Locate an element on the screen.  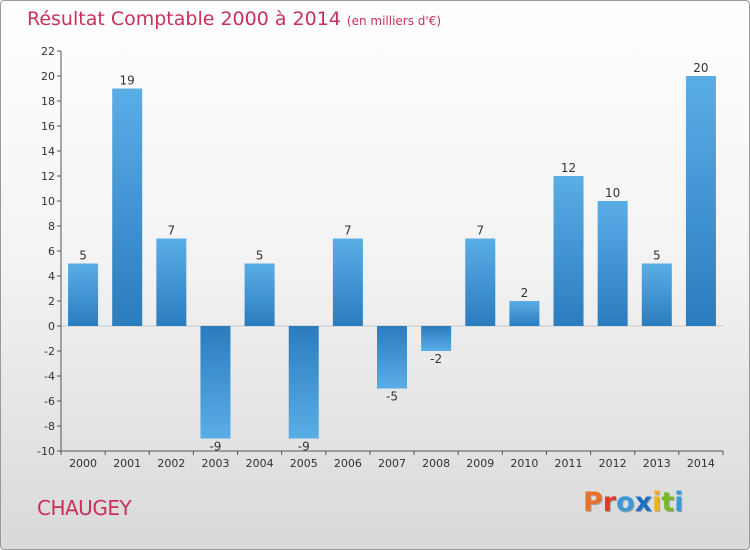
x-tick-label: 2005 is located at coordinates (304, 463).